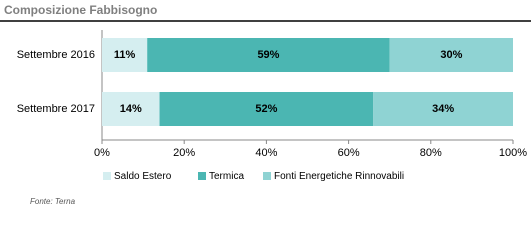 This screenshot has width=531, height=240. Describe the element at coordinates (143, 176) in the screenshot. I see `legend-label: Saldo Estero` at that location.